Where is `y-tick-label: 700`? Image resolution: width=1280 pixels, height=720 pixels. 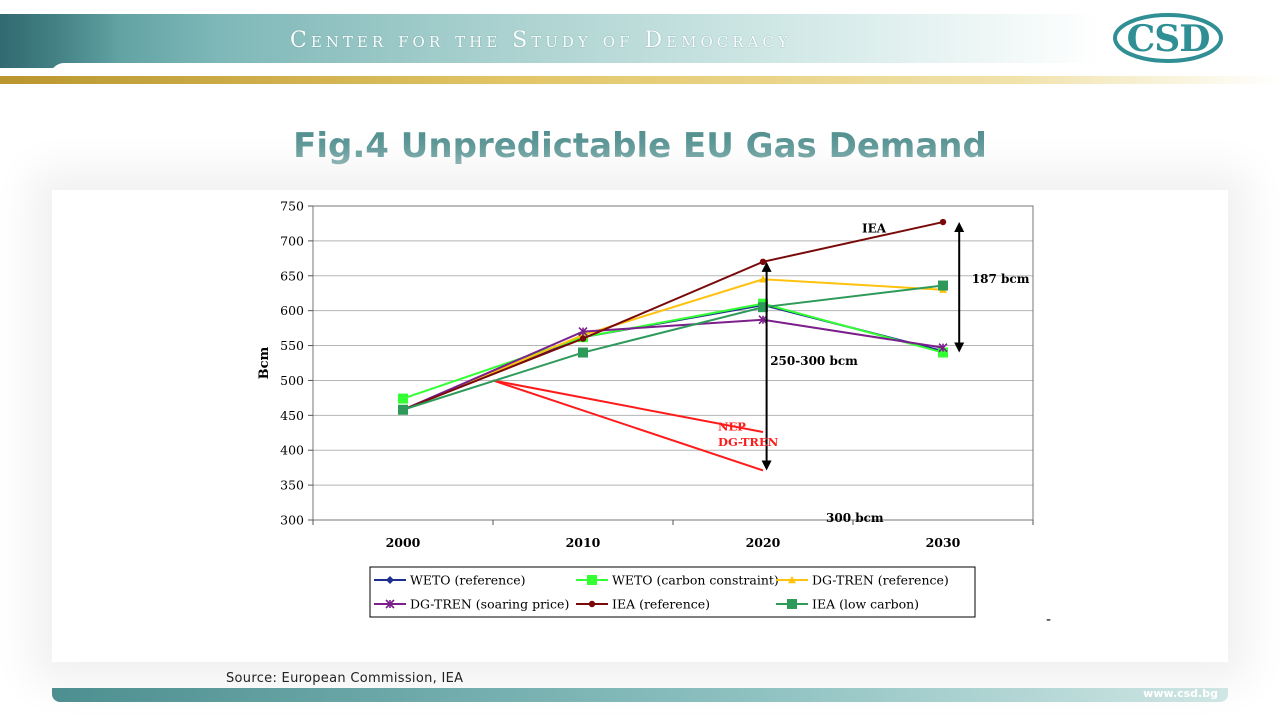
y-tick-label: 700 is located at coordinates (292, 240).